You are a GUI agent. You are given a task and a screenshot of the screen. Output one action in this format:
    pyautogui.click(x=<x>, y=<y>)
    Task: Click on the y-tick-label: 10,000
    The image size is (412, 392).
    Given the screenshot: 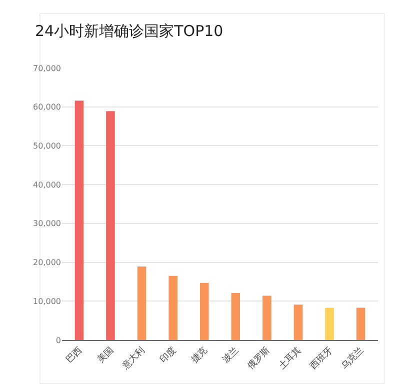 What is the action you would take?
    pyautogui.click(x=47, y=301)
    